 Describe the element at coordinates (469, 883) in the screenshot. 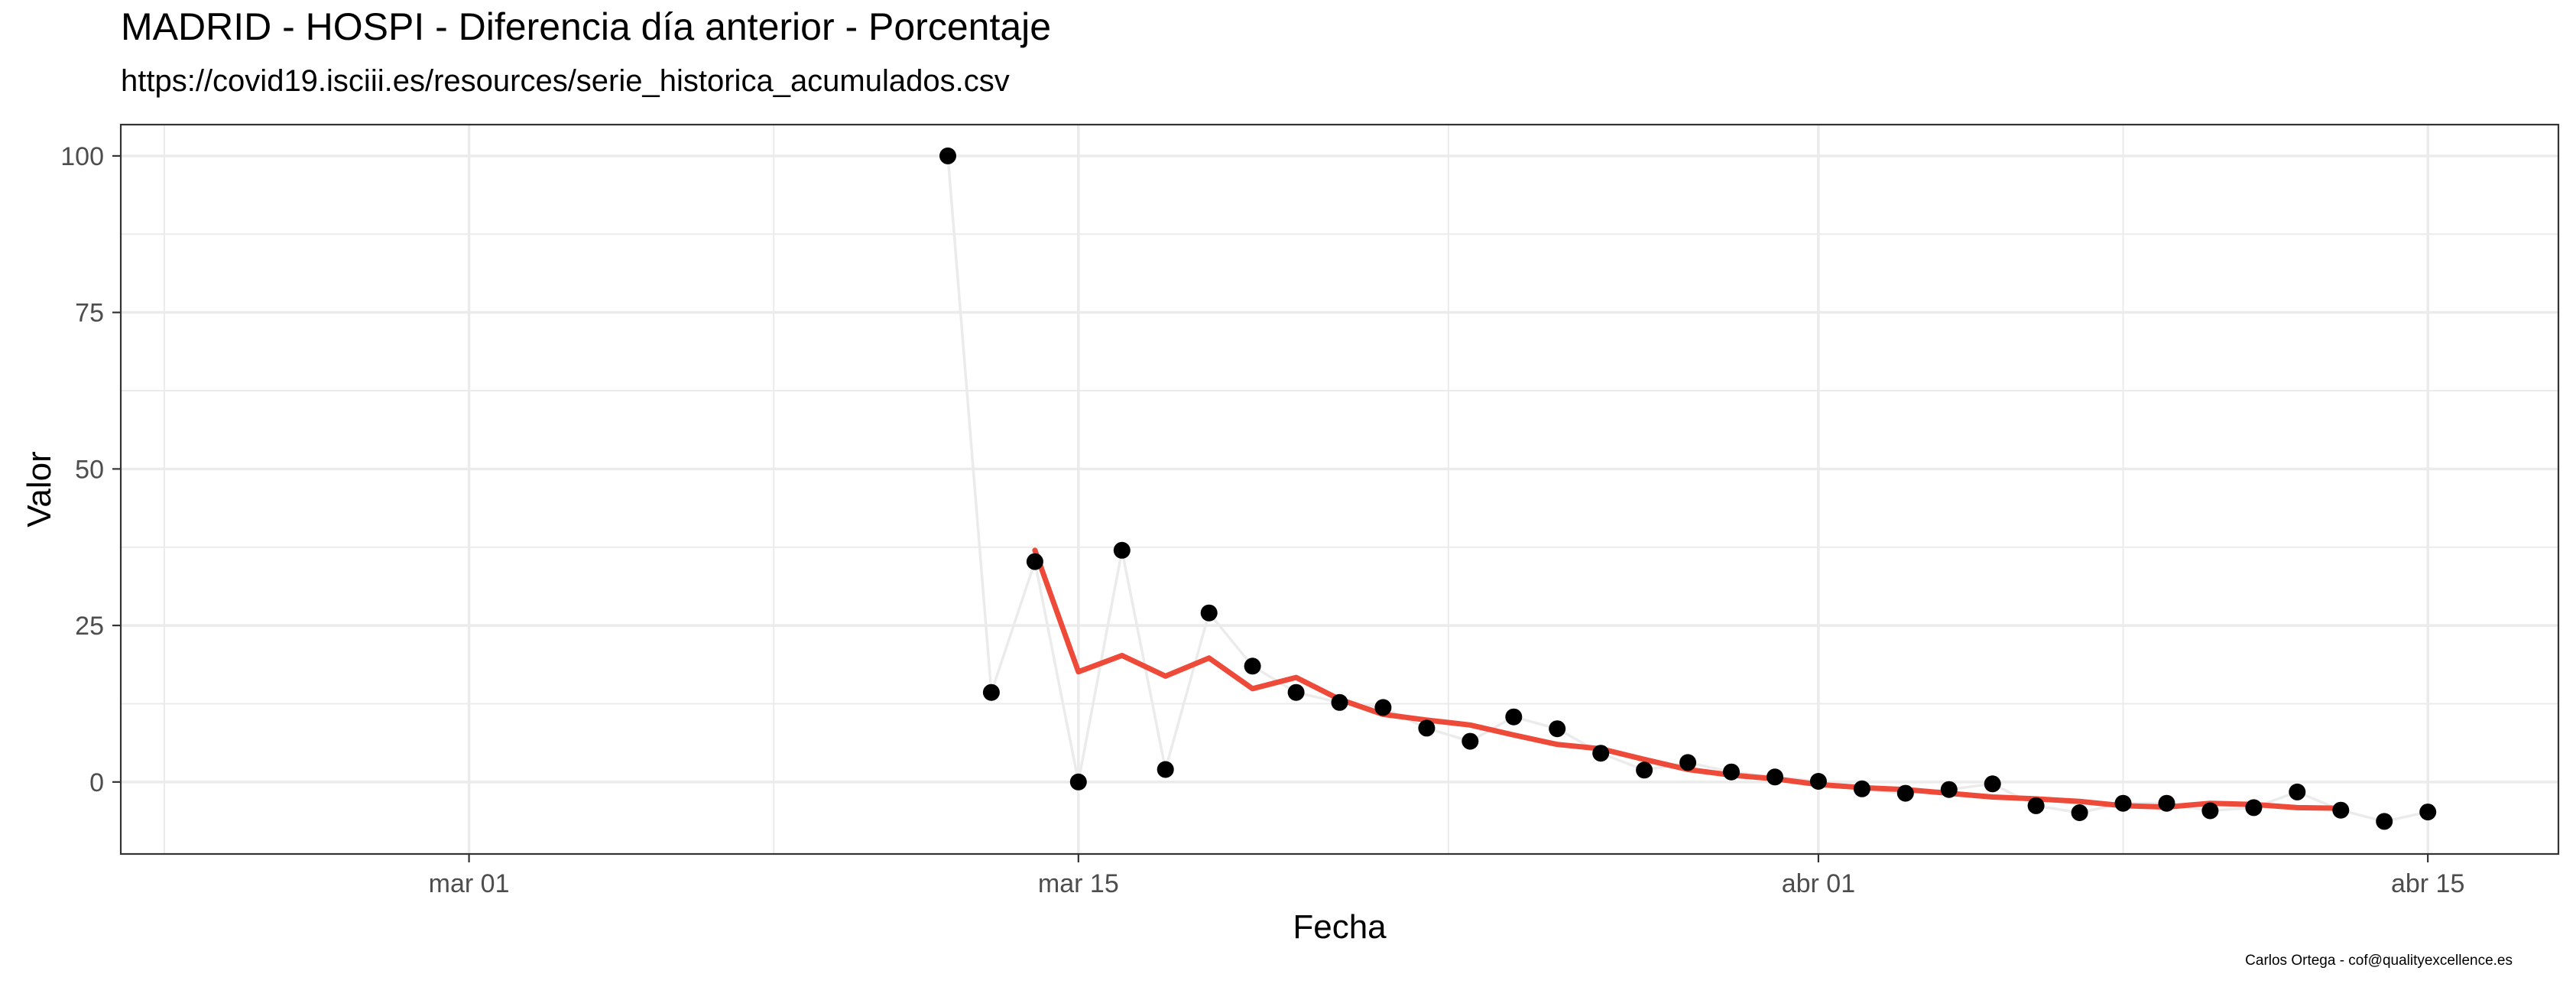

I see `x-tick-label: mar 01` at that location.